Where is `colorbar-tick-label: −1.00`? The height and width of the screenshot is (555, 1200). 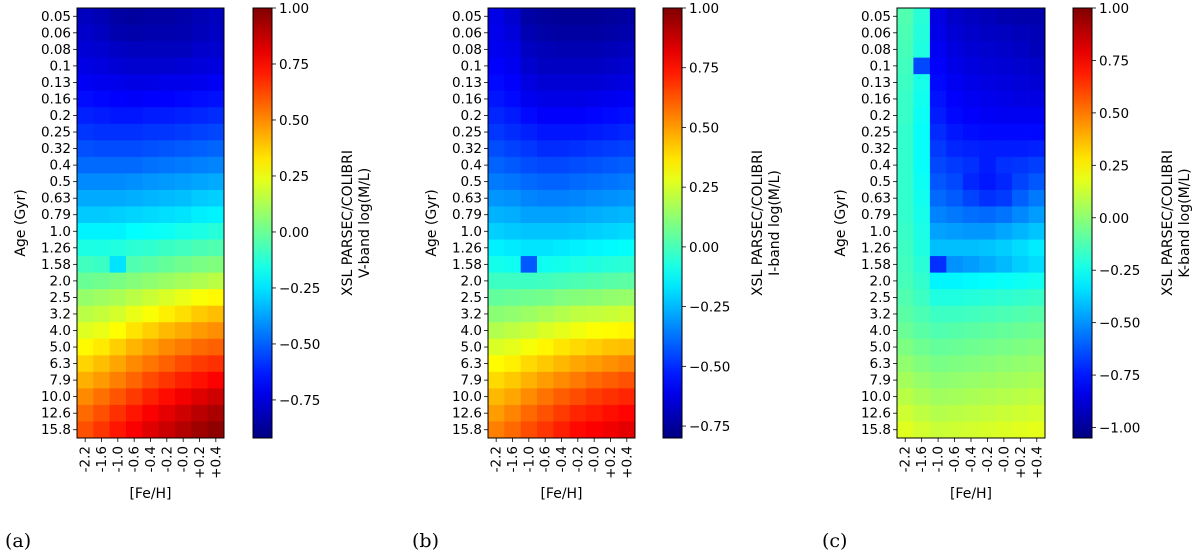
colorbar-tick-label: −1.00 is located at coordinates (1119, 429).